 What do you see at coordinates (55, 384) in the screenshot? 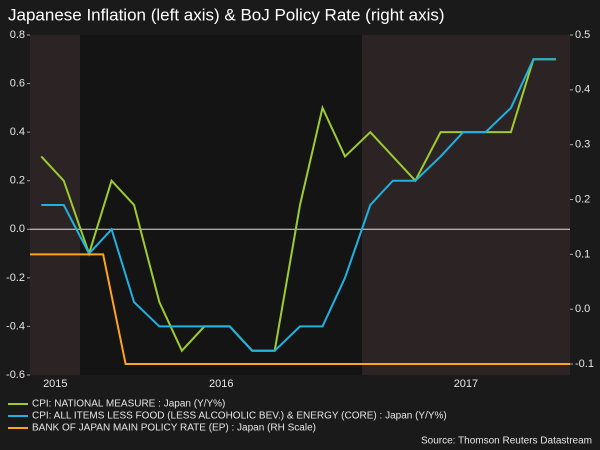
I see `x-tick-label: 2015` at bounding box center [55, 384].